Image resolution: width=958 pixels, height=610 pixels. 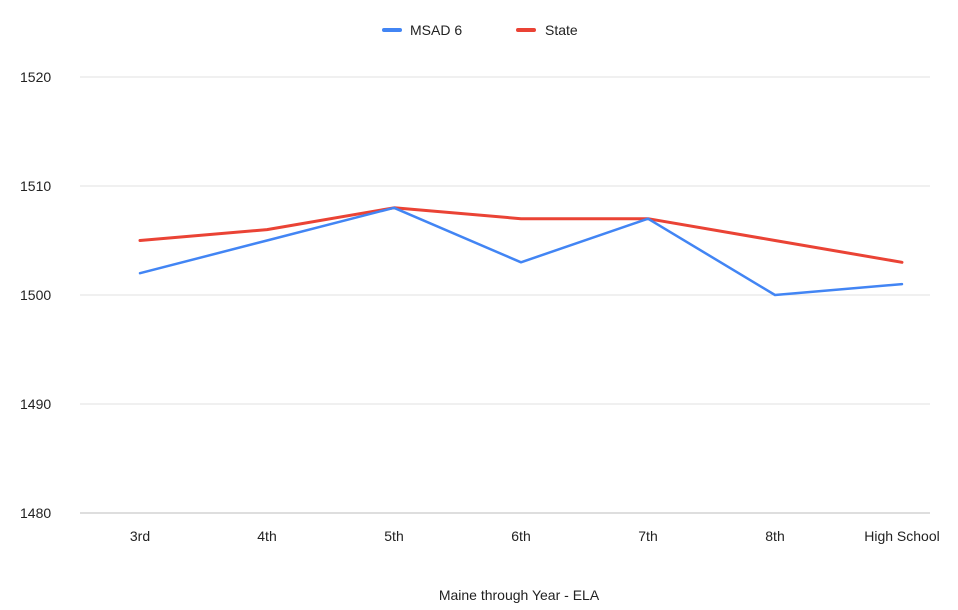 I want to click on y-tick-label: 1500, so click(x=35, y=295).